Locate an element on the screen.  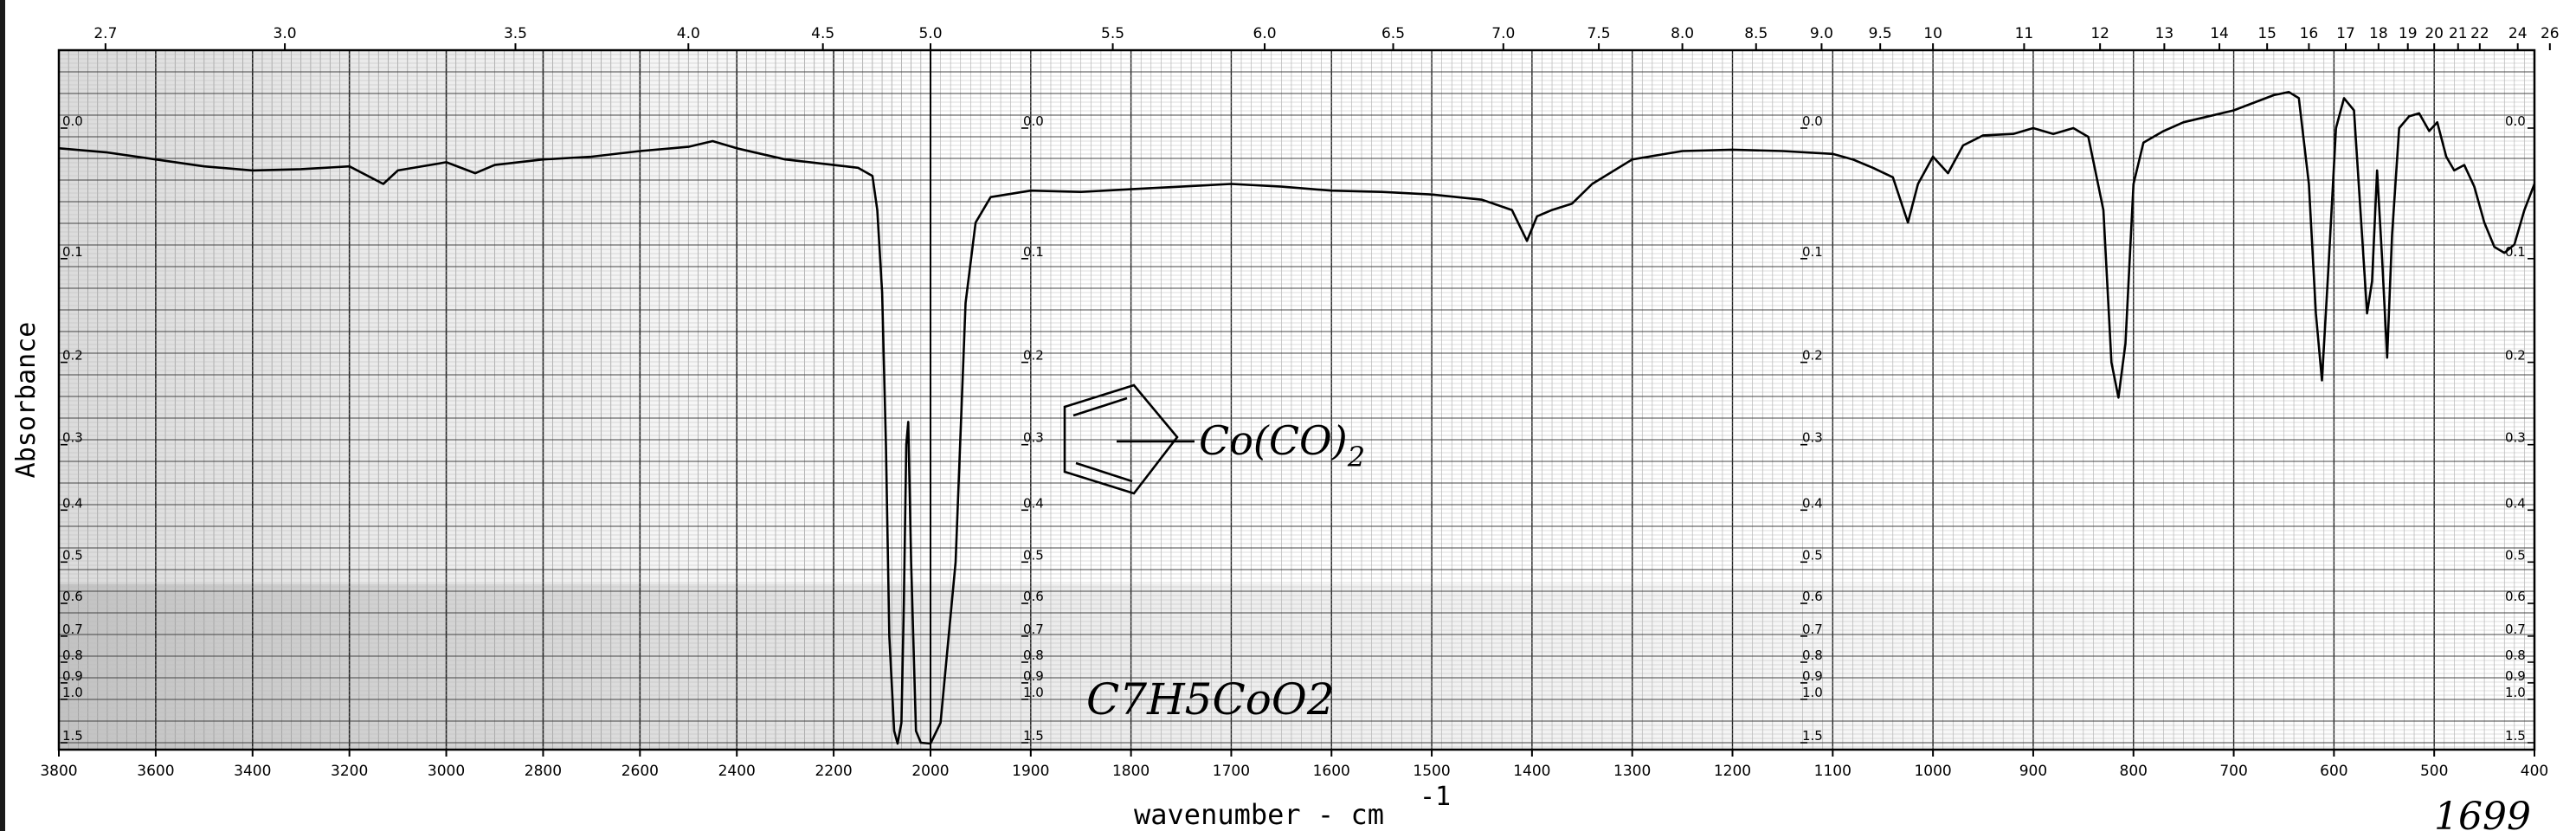
wavelength-tick-label: 3.0 is located at coordinates (285, 33).